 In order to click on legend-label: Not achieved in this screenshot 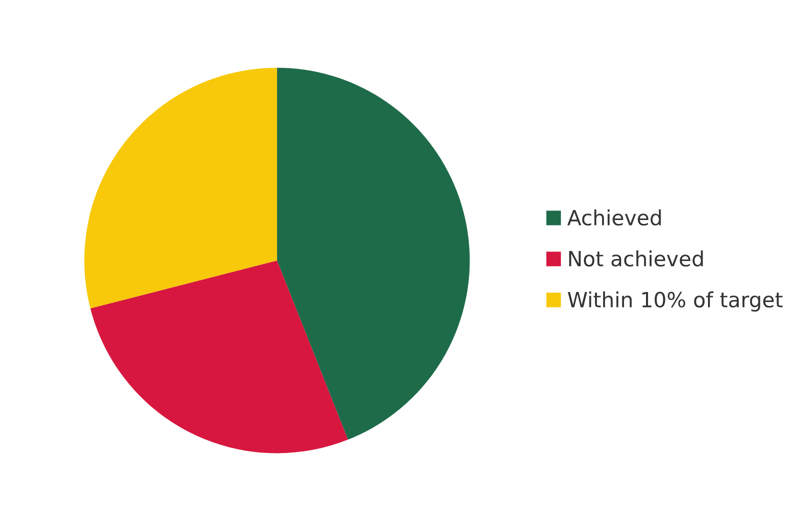, I will do `click(636, 258)`.